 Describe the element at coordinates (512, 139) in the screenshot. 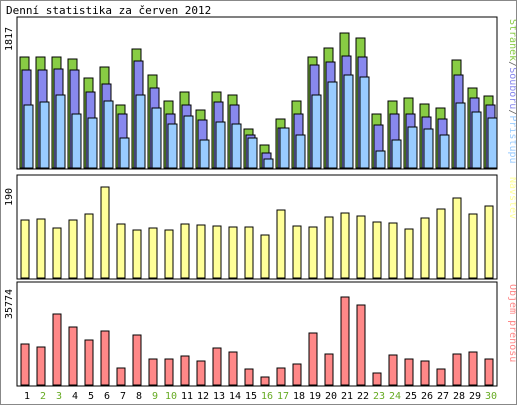

I see `legend-entry: Přístupů` at that location.